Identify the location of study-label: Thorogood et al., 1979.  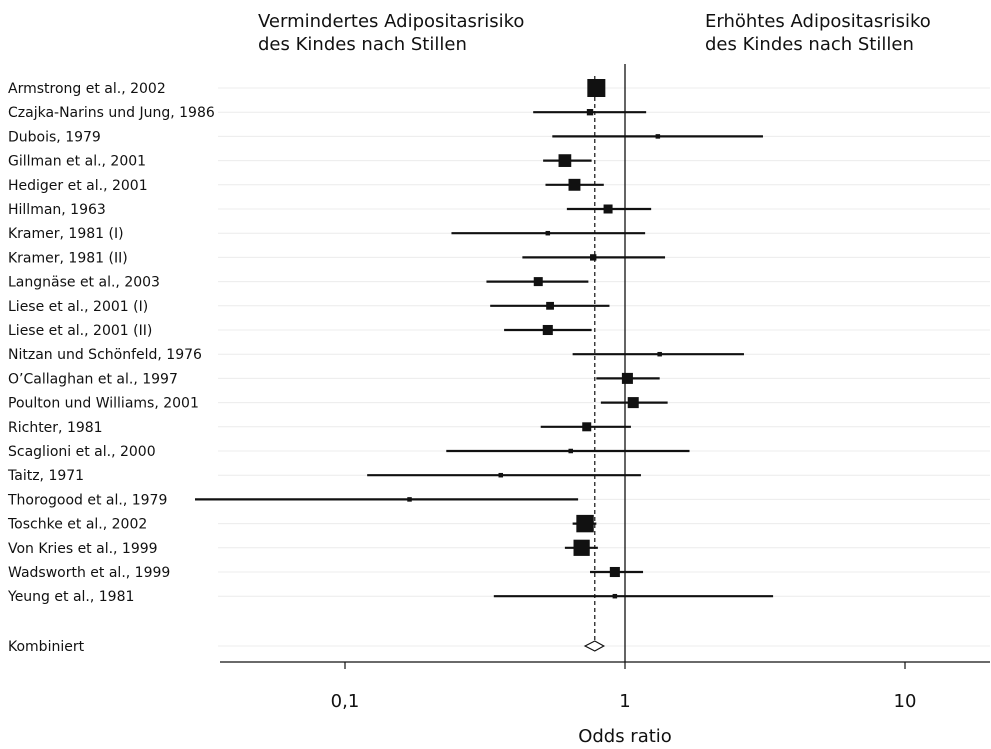
(87, 500).